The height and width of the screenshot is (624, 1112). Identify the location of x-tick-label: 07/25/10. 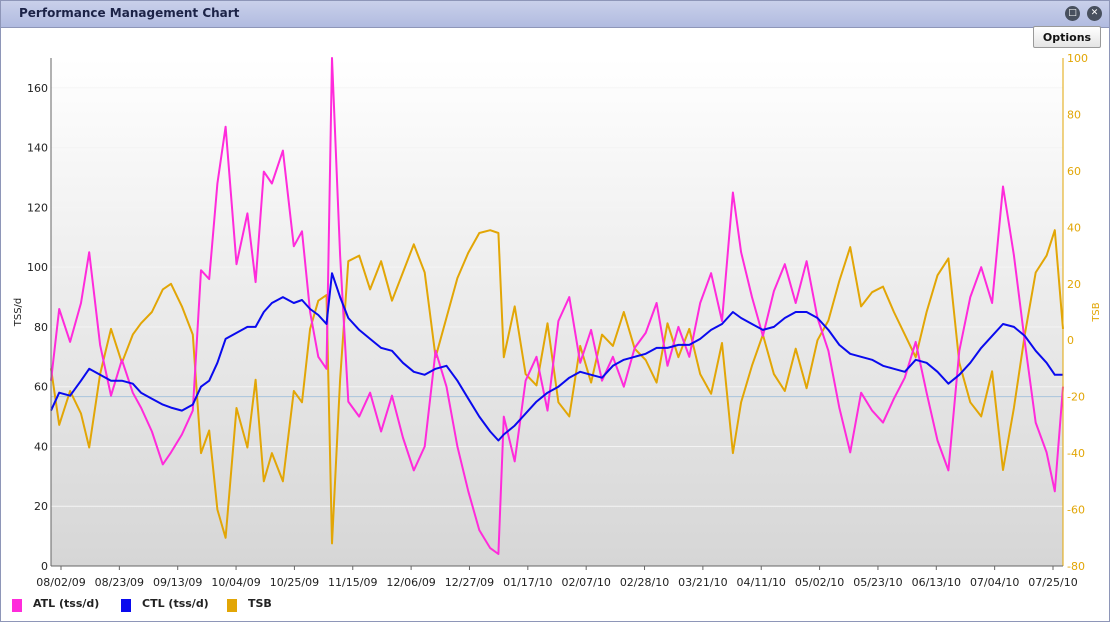
(1052, 582).